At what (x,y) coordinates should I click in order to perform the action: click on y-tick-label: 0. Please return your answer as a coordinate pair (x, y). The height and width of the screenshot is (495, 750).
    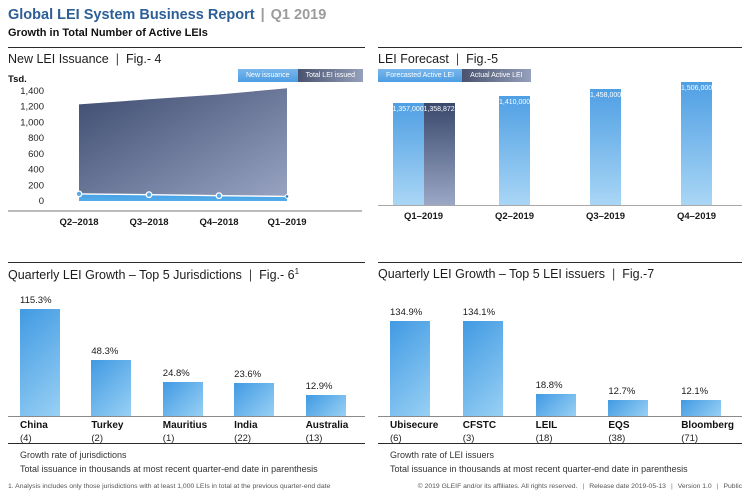
    Looking at the image, I should click on (41, 201).